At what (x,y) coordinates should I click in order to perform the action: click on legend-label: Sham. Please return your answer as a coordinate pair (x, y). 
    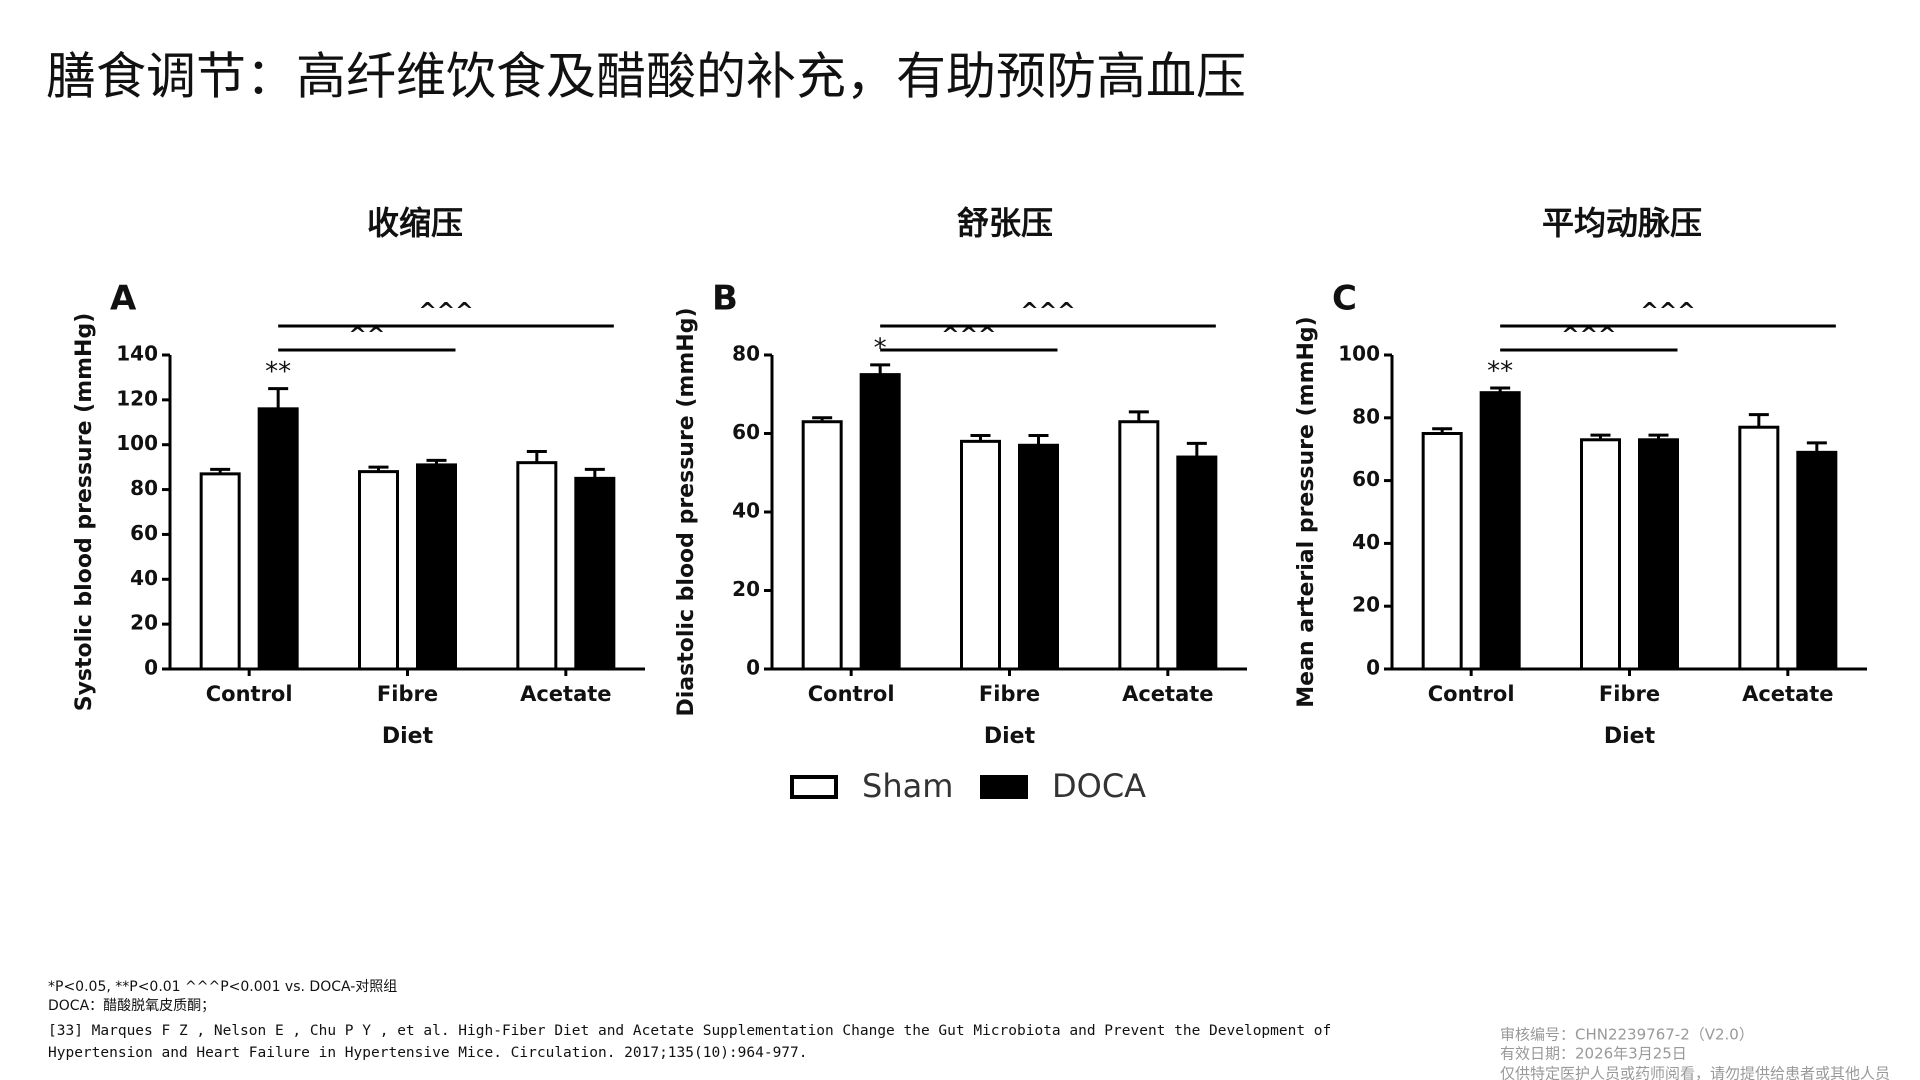
    Looking at the image, I should click on (907, 786).